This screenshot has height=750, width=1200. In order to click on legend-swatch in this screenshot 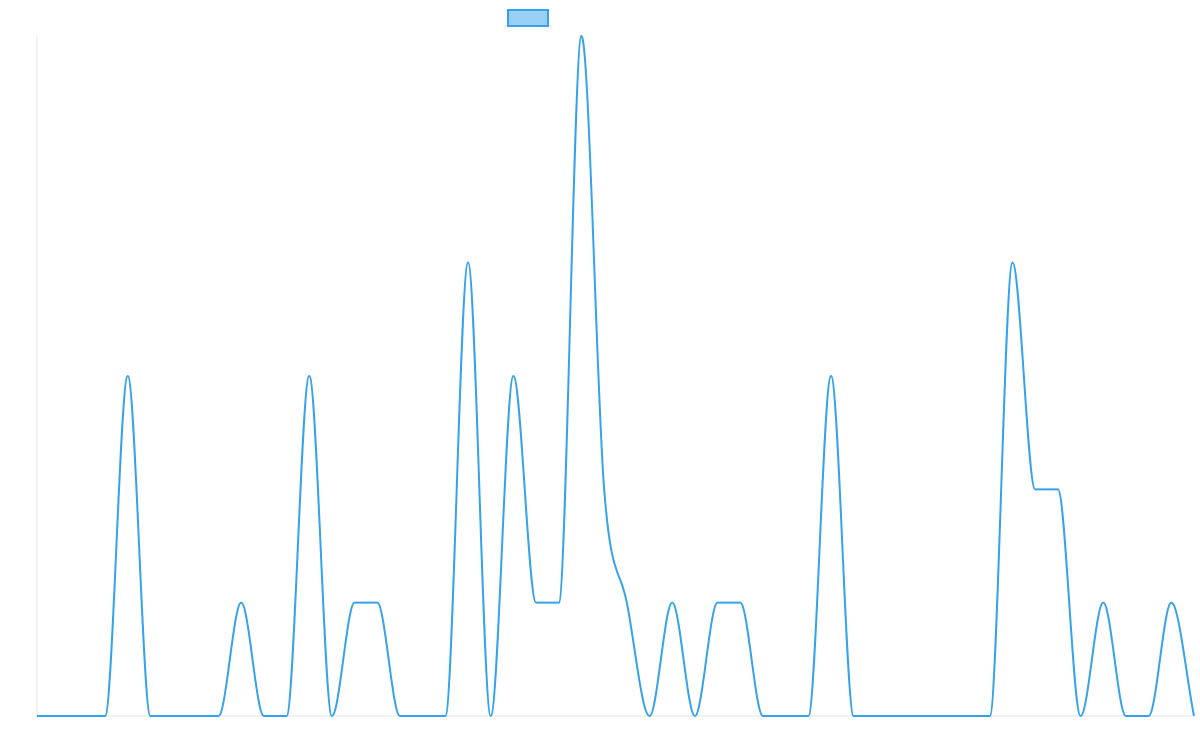, I will do `click(528, 18)`.